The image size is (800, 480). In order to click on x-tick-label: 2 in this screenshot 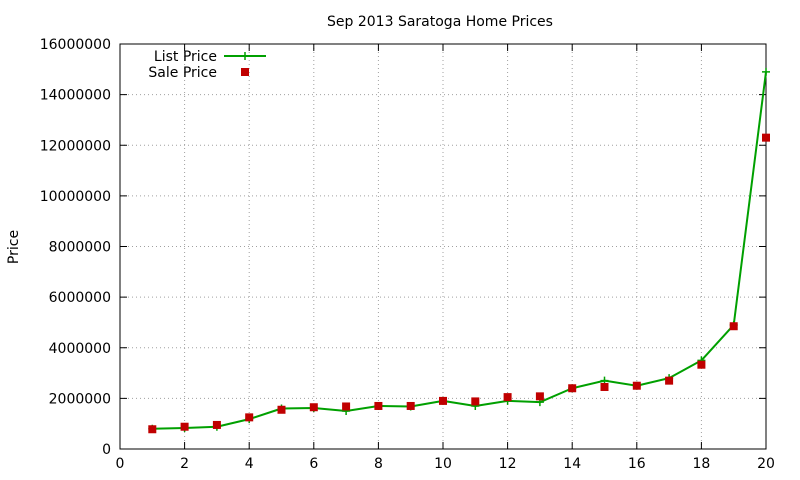, I will do `click(184, 464)`.